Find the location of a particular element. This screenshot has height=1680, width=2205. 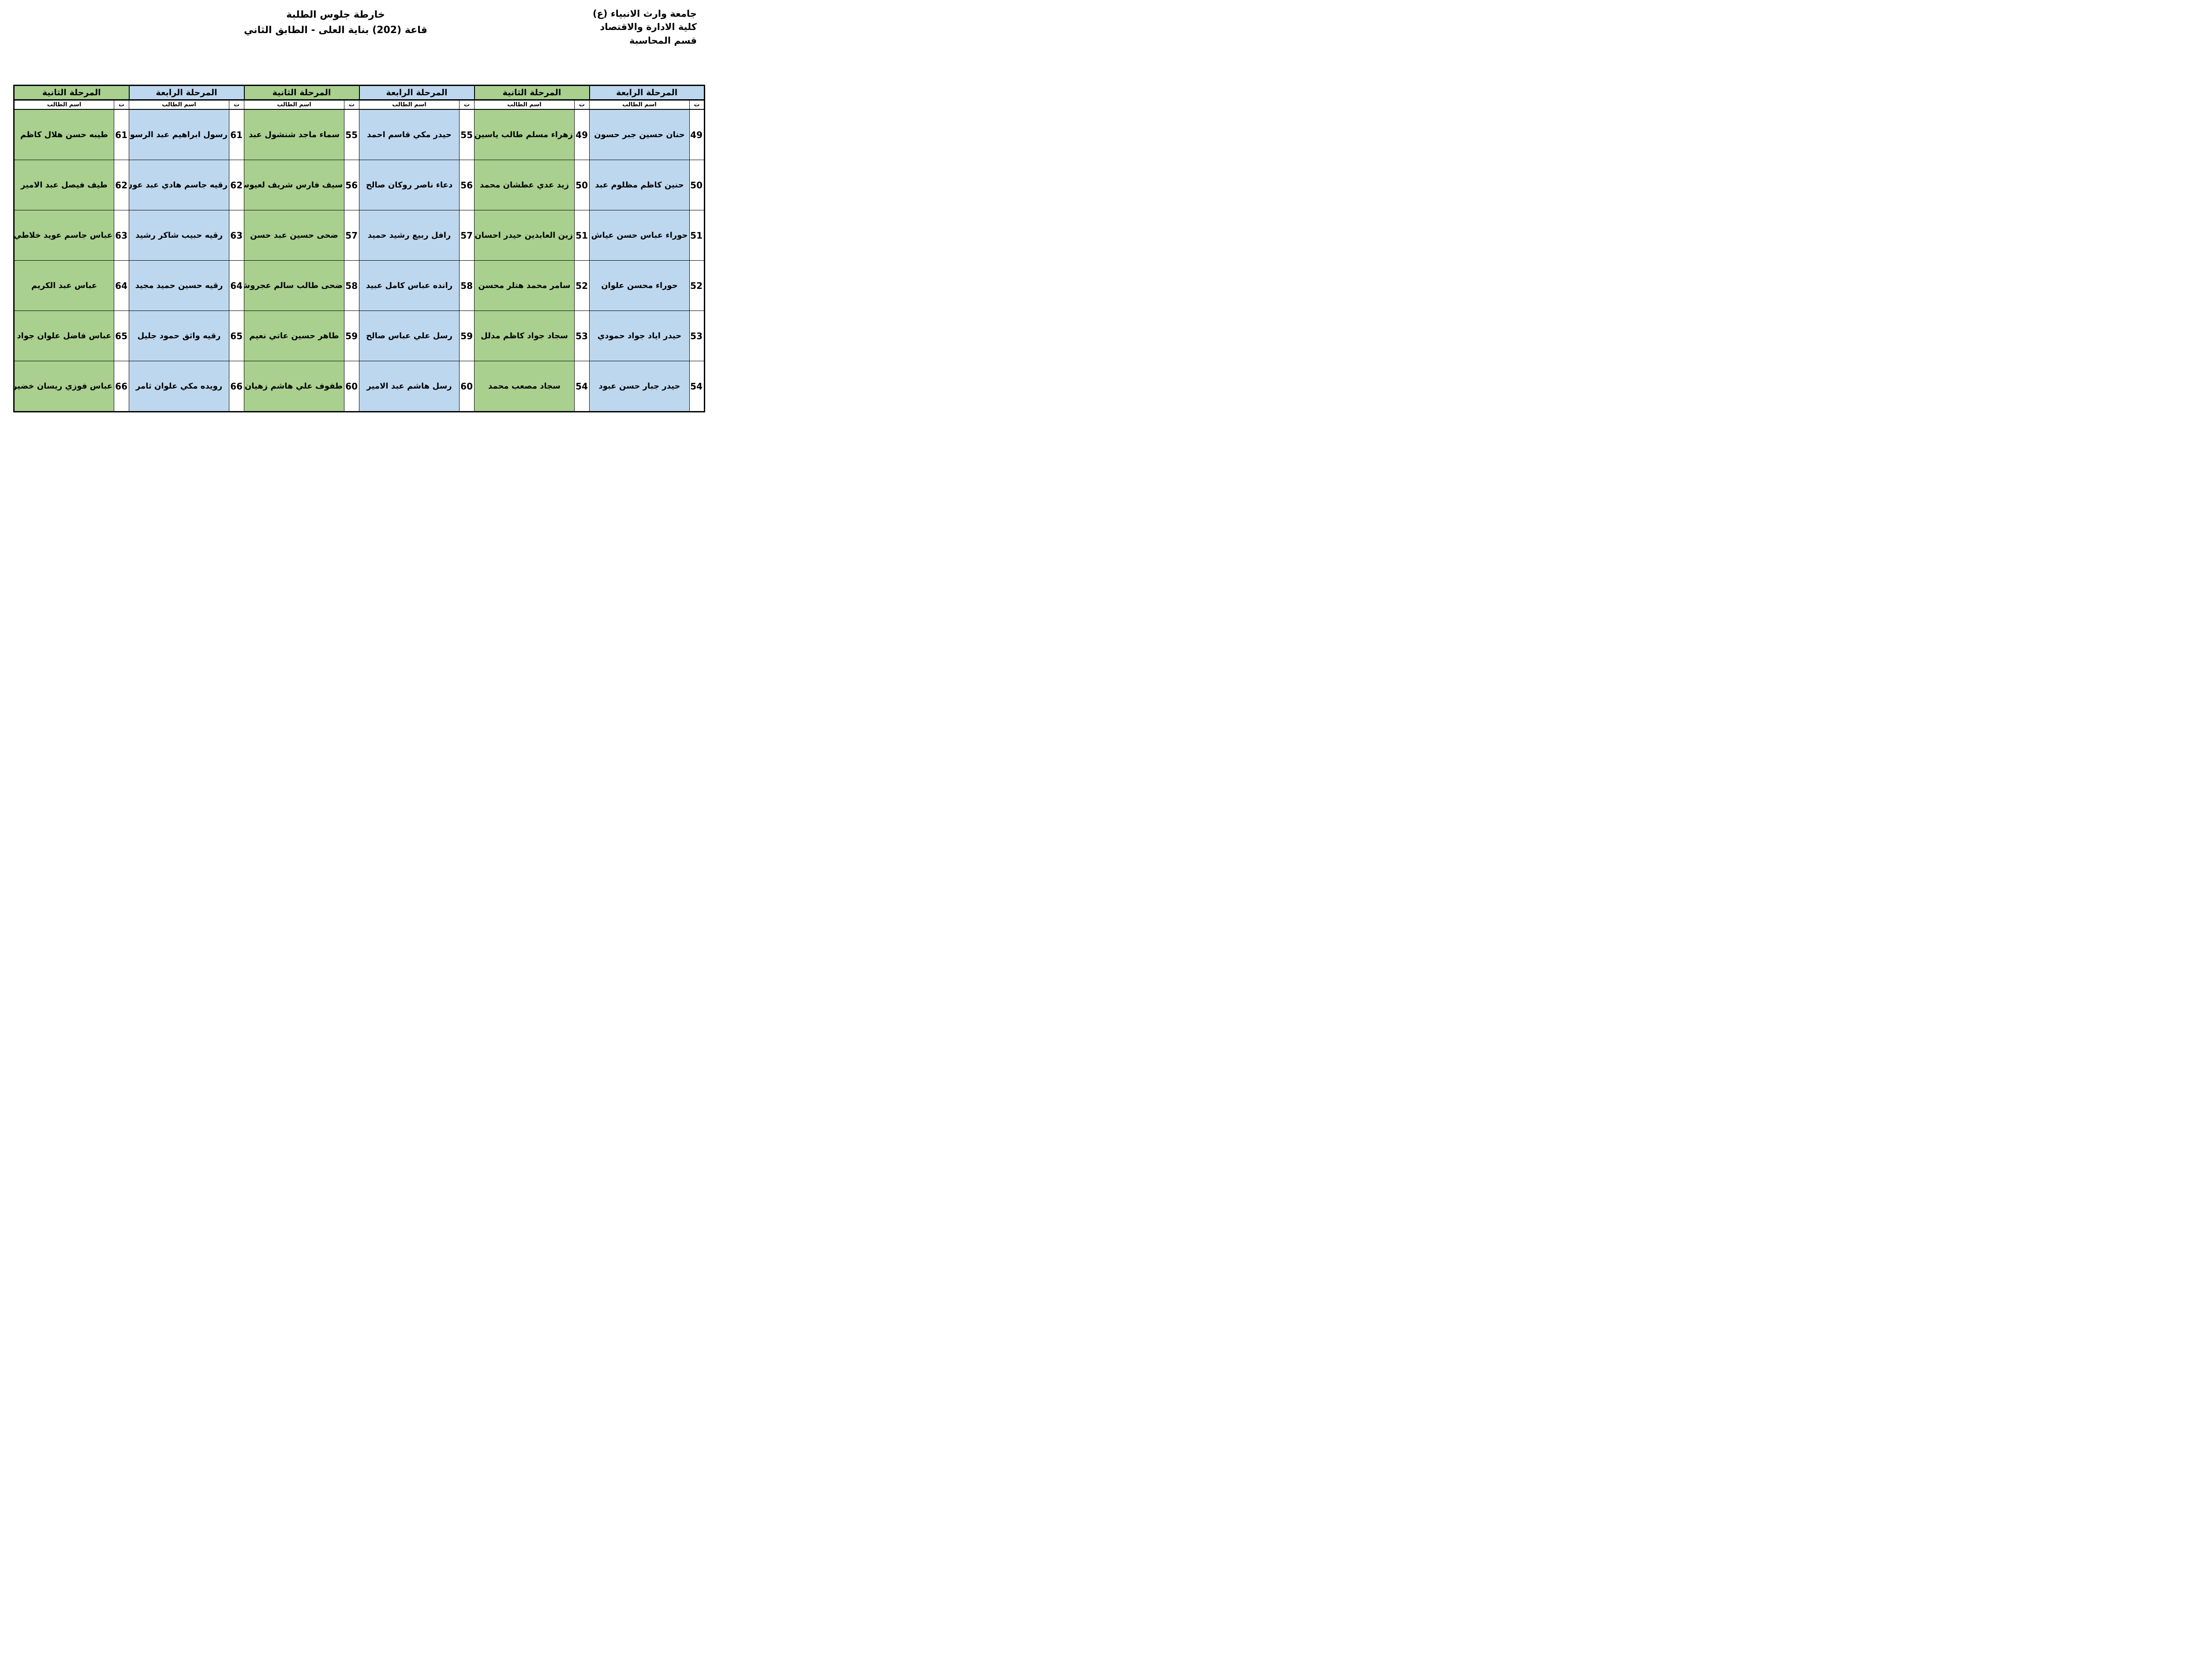

student-name-cell: طيف فيصل عبد الامير is located at coordinates (64, 185).